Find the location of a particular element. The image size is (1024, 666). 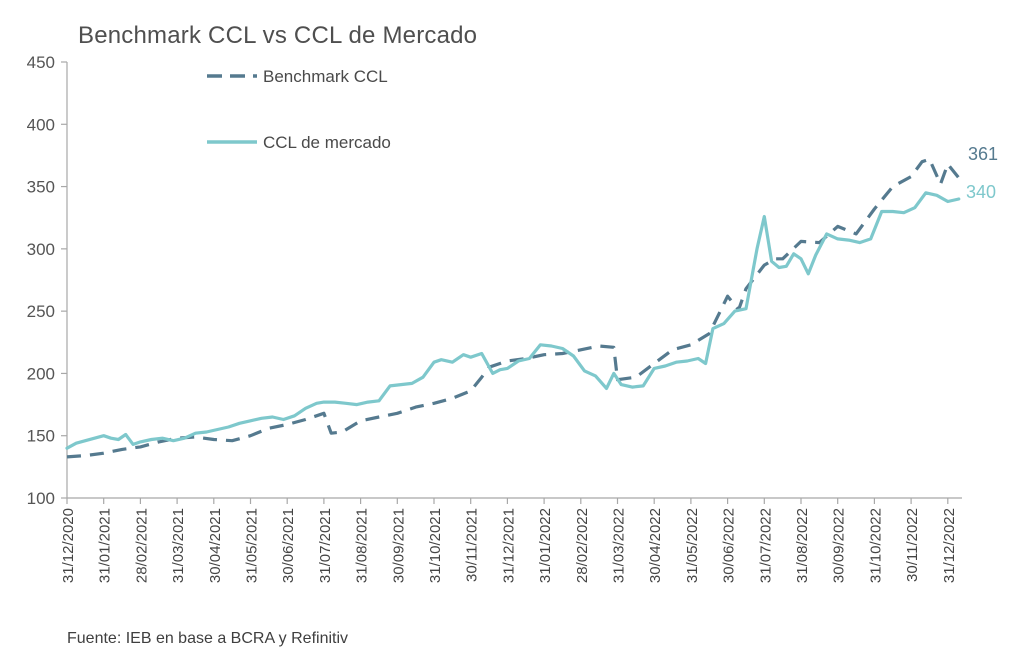

x-tick-label: 30/06/2021 is located at coordinates (288, 545).